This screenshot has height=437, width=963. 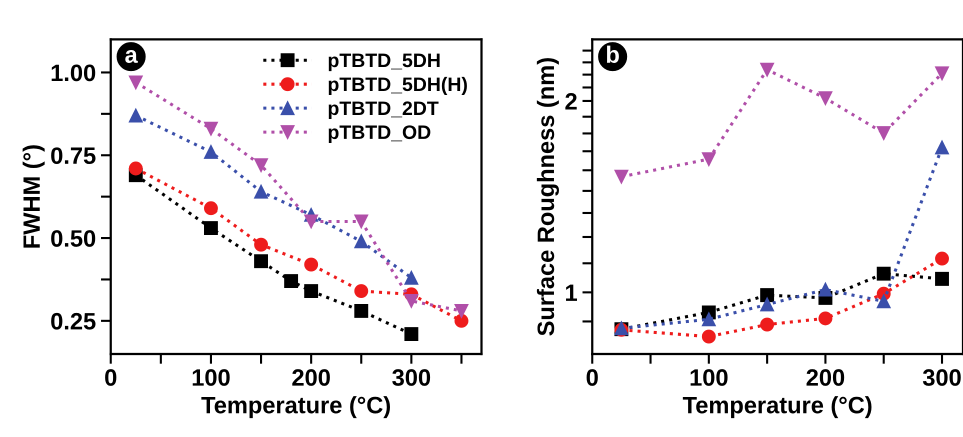 What do you see at coordinates (384, 63) in the screenshot?
I see `legend-label: pTBTD_5DH` at bounding box center [384, 63].